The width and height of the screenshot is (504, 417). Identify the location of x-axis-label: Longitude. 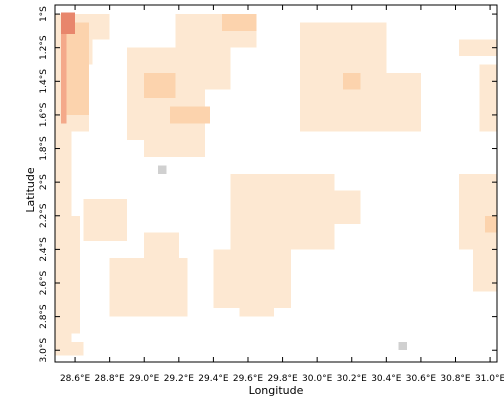
(276, 390).